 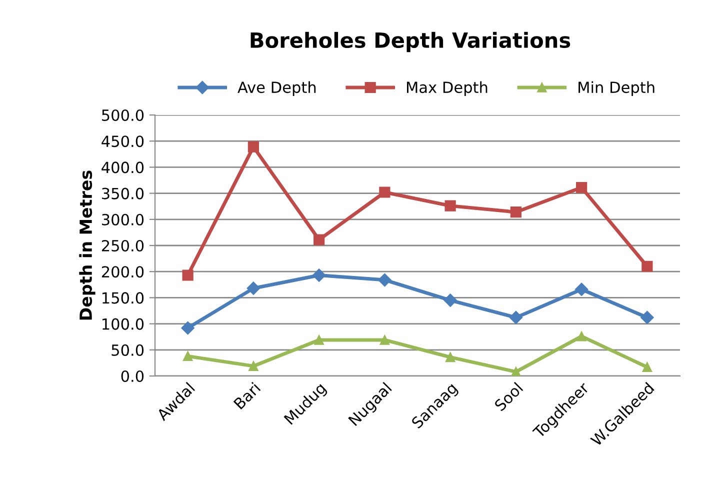 What do you see at coordinates (123, 115) in the screenshot?
I see `y-tick-label: 500.0` at bounding box center [123, 115].